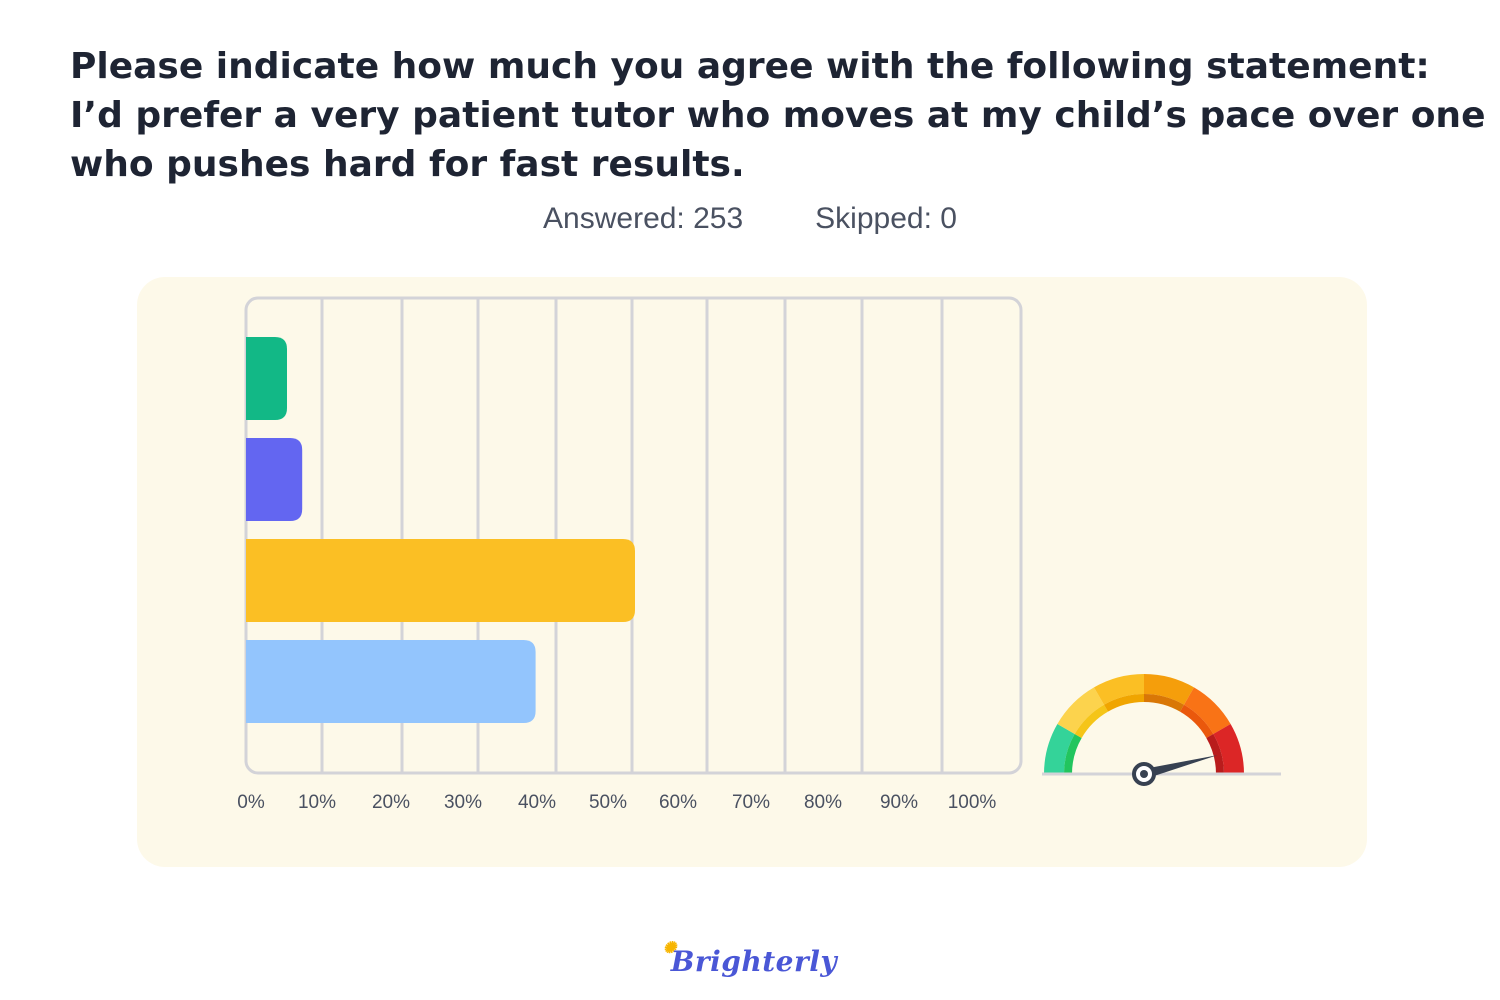 This screenshot has width=1500, height=1000. Describe the element at coordinates (899, 802) in the screenshot. I see `x-tick-label: 90%` at that location.